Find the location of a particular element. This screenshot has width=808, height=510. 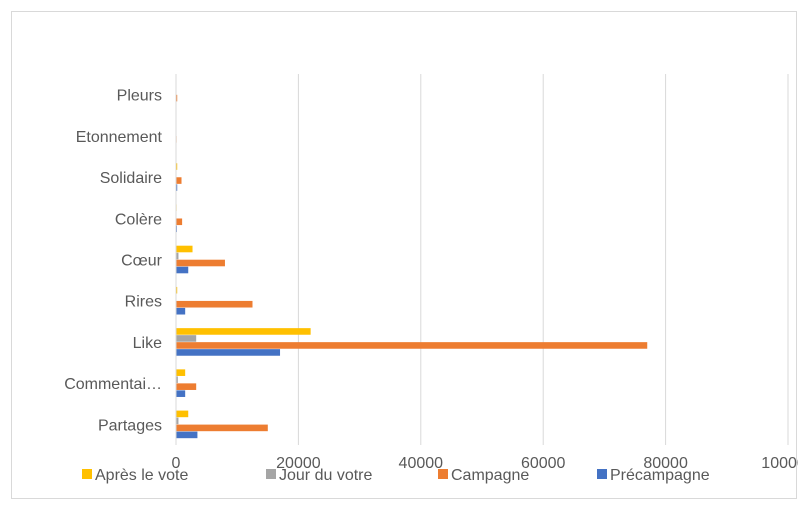

category-label: Cœur is located at coordinates (142, 261).